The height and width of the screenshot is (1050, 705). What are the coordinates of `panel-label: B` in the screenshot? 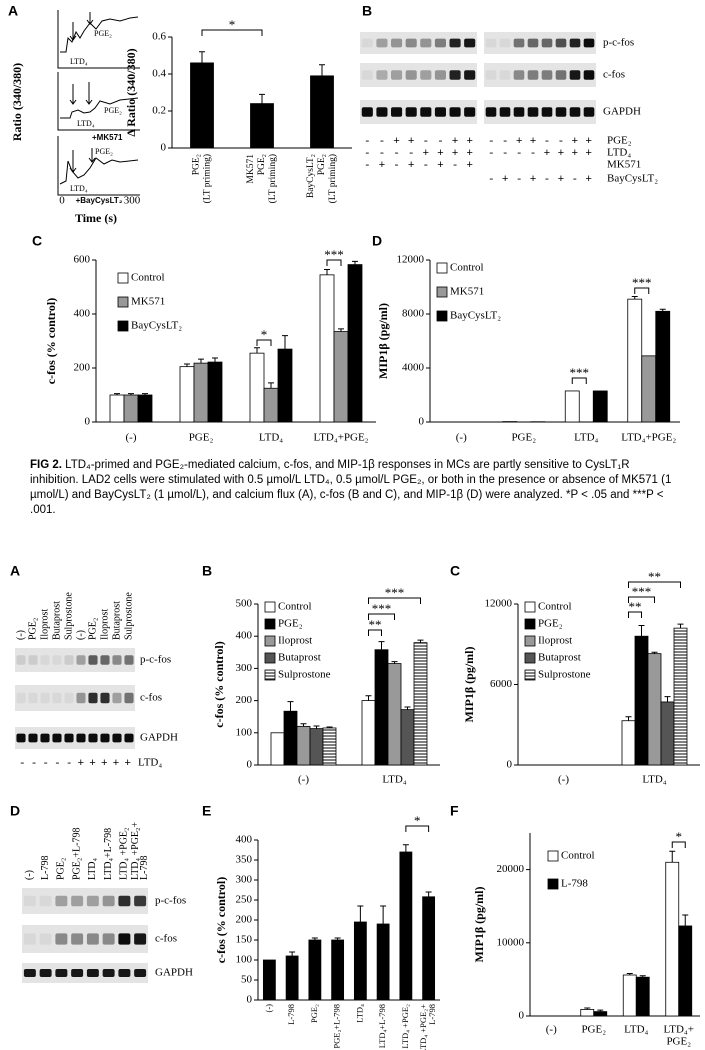 It's located at (207, 571).